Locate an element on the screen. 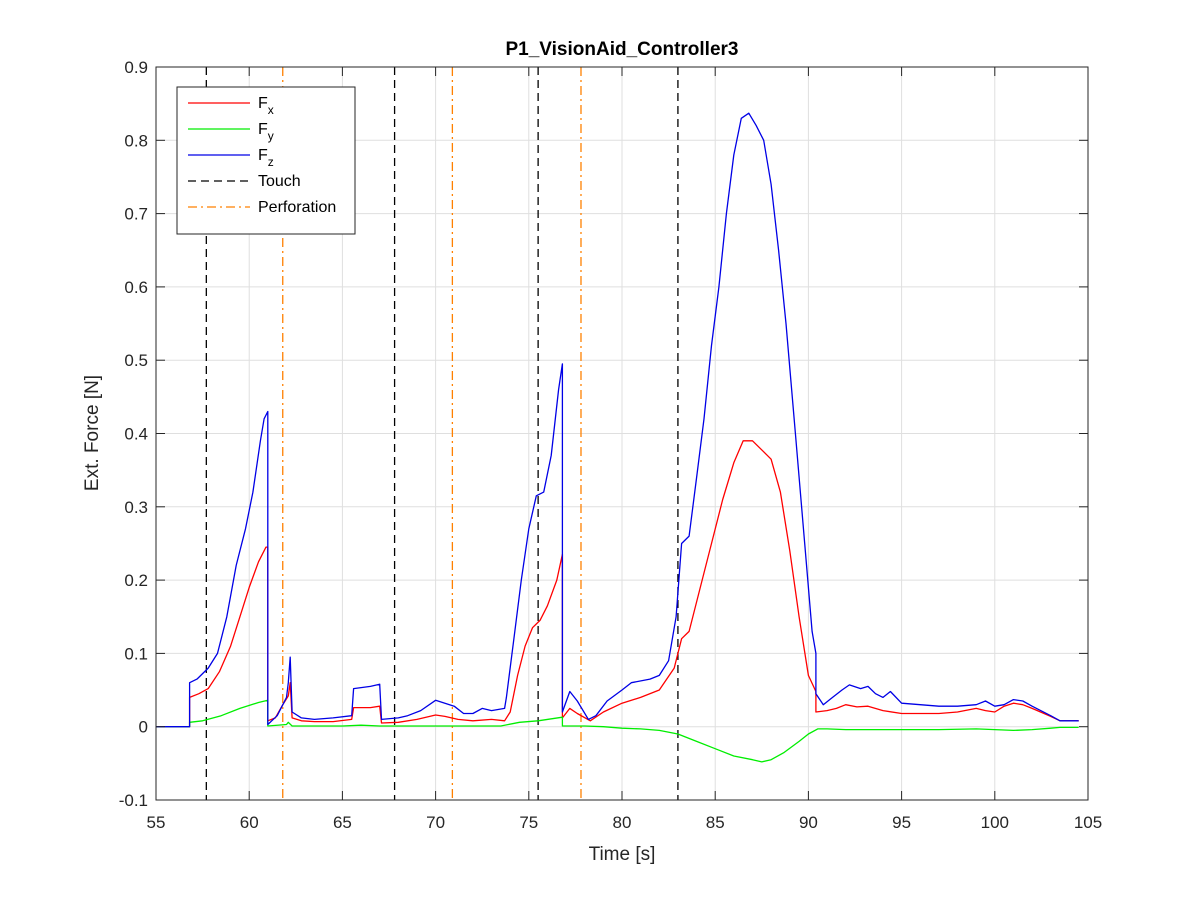 The width and height of the screenshot is (1200, 900). legend-label-fy: Fy is located at coordinates (266, 132).